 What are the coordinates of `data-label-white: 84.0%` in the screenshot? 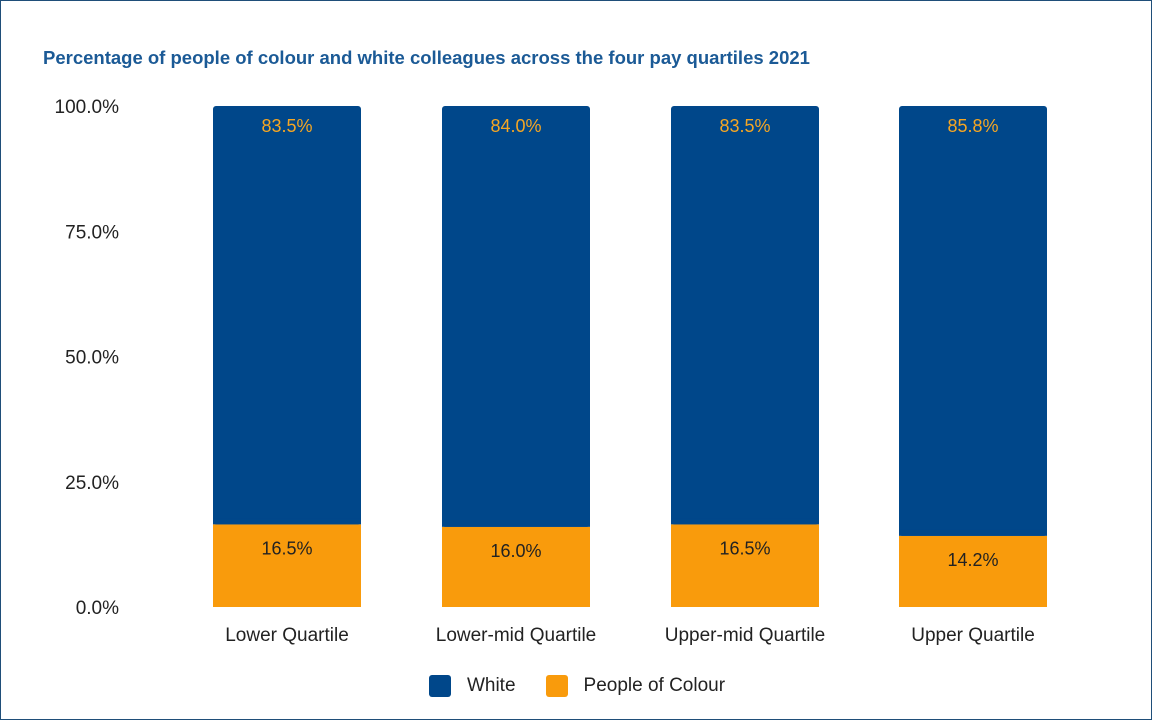 It's located at (515, 126).